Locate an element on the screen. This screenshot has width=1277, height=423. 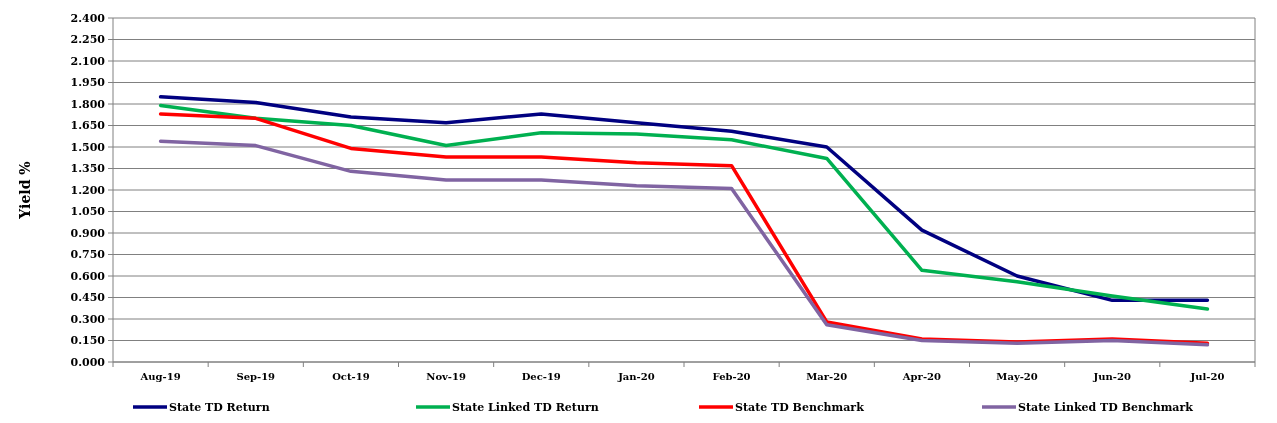
y-tick-label: 0.450 is located at coordinates (88, 298).